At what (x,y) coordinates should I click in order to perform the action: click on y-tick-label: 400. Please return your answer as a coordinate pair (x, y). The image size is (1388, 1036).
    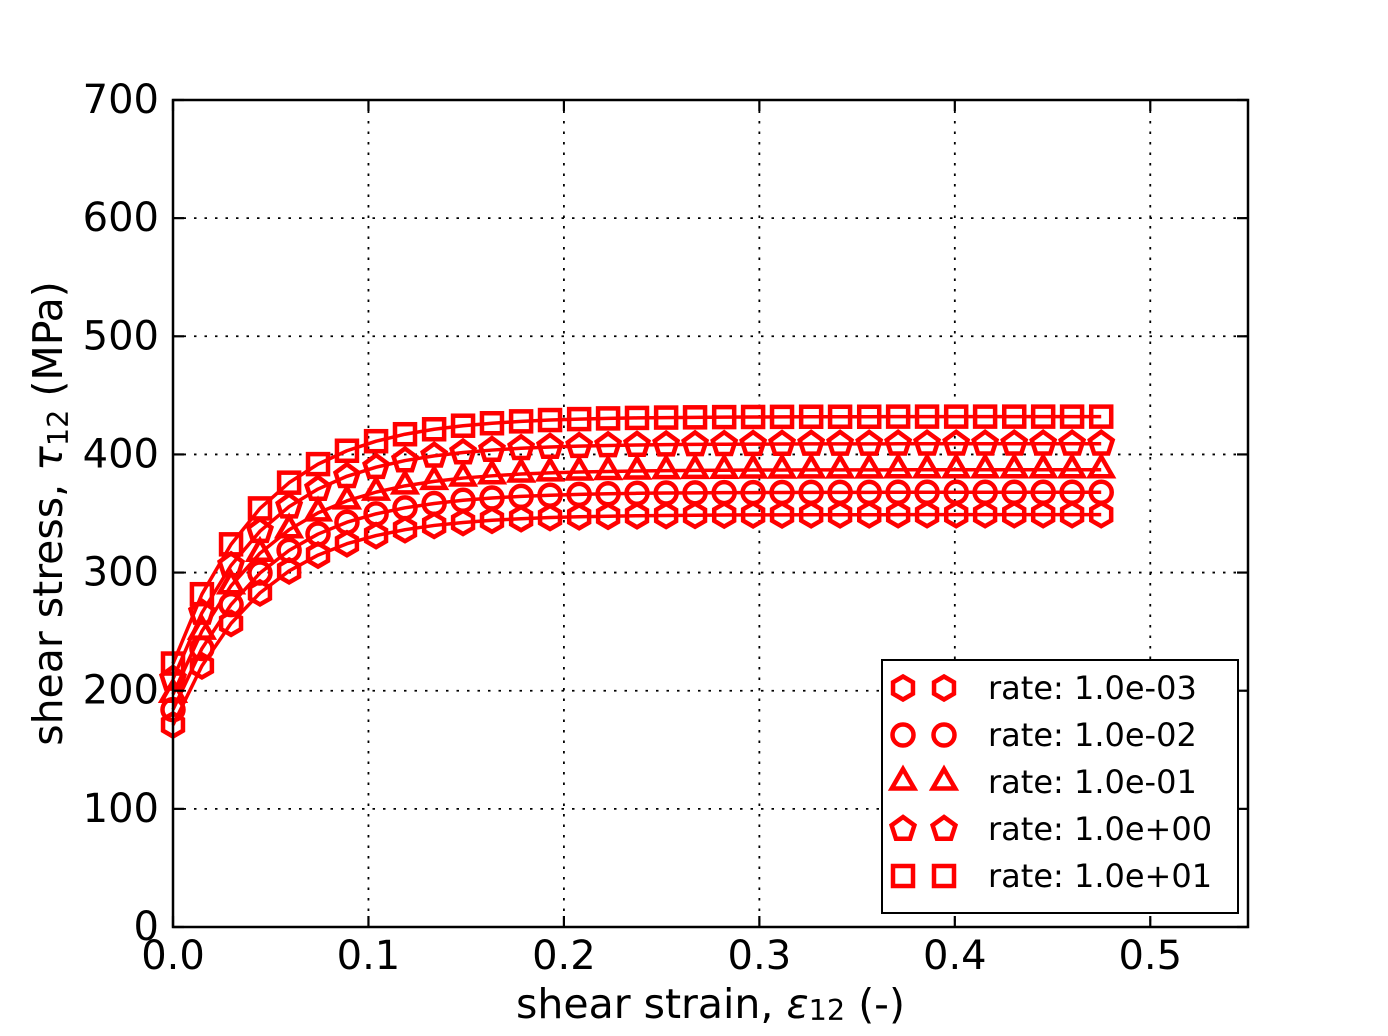
    Looking at the image, I should click on (121, 454).